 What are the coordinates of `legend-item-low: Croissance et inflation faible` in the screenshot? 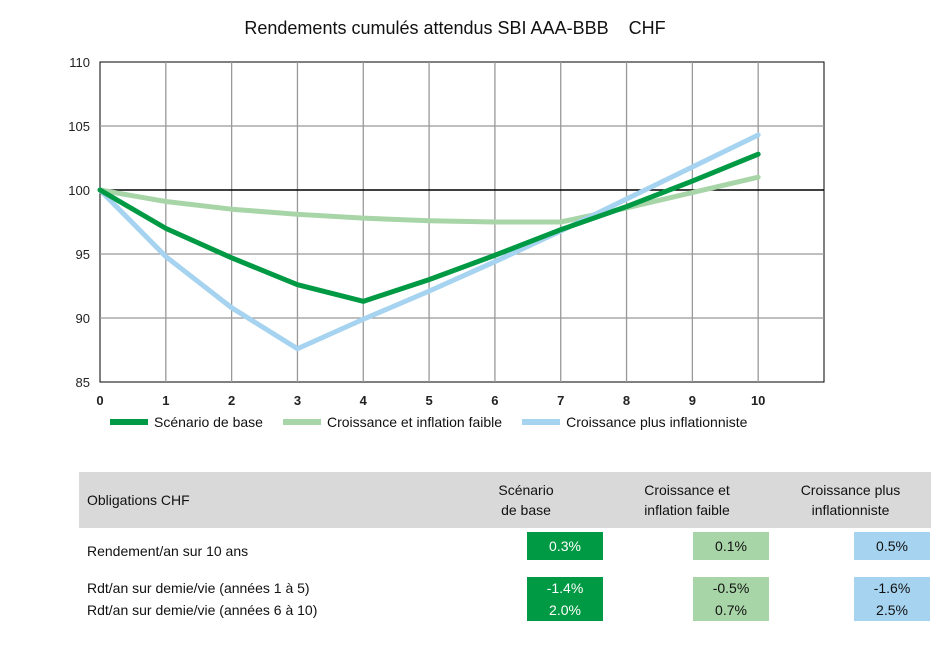 It's located at (392, 422).